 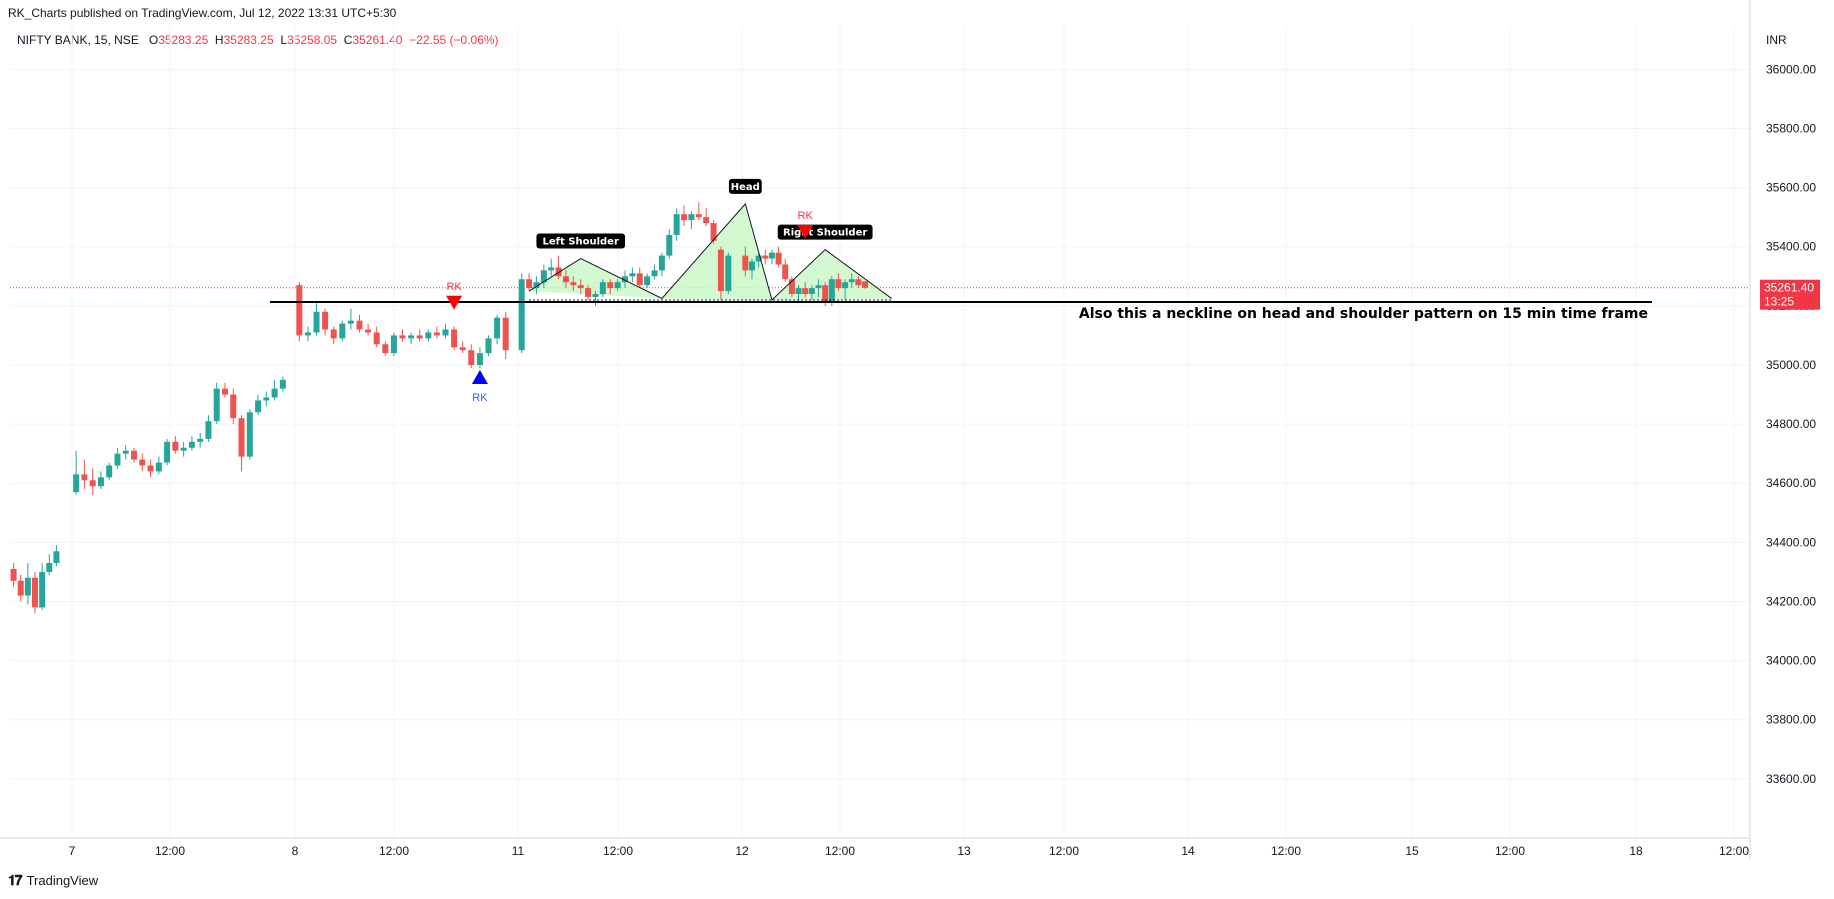 What do you see at coordinates (1791, 365) in the screenshot?
I see `y-tick-label: 35000.00` at bounding box center [1791, 365].